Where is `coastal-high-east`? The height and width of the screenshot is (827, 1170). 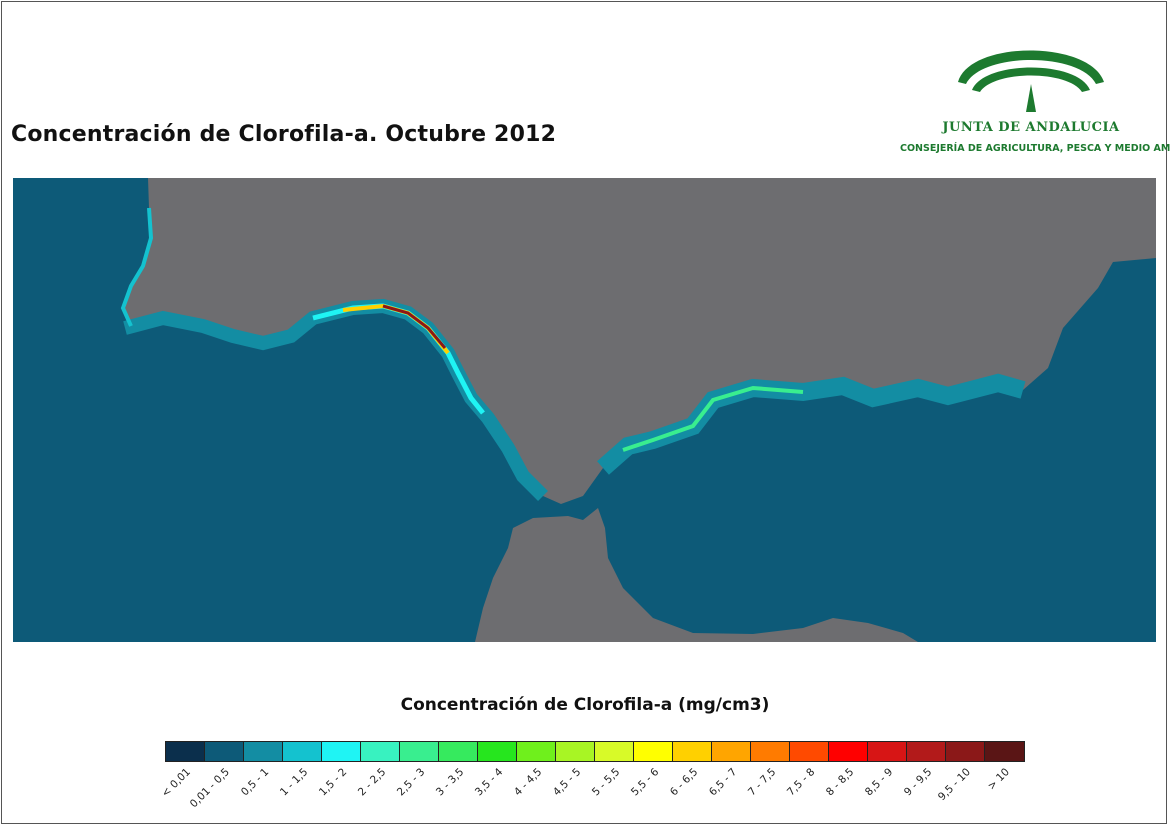 coastal-high-east is located at coordinates (713, 418).